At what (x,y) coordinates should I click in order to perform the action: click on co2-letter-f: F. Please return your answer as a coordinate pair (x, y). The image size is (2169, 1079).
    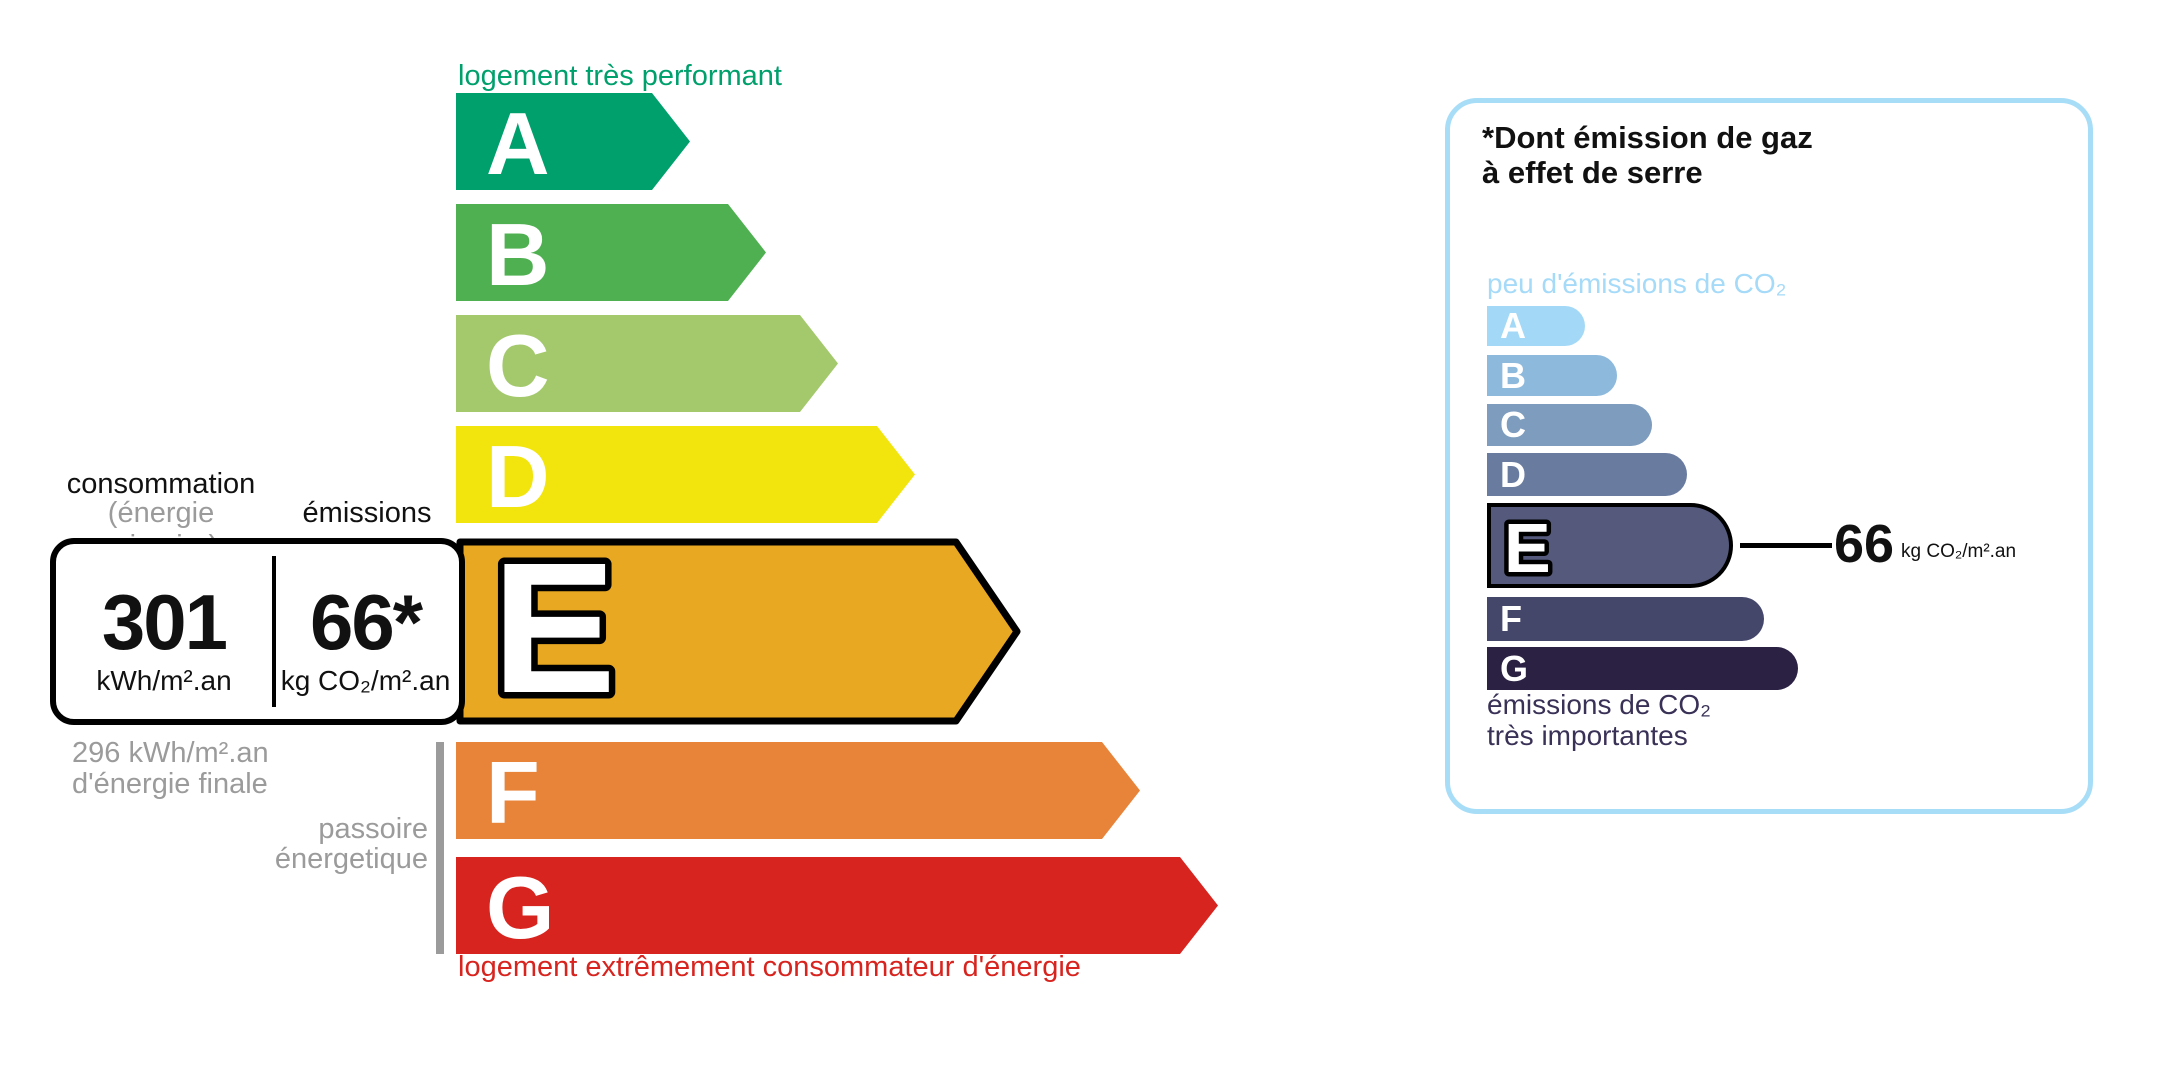
    Looking at the image, I should click on (1511, 618).